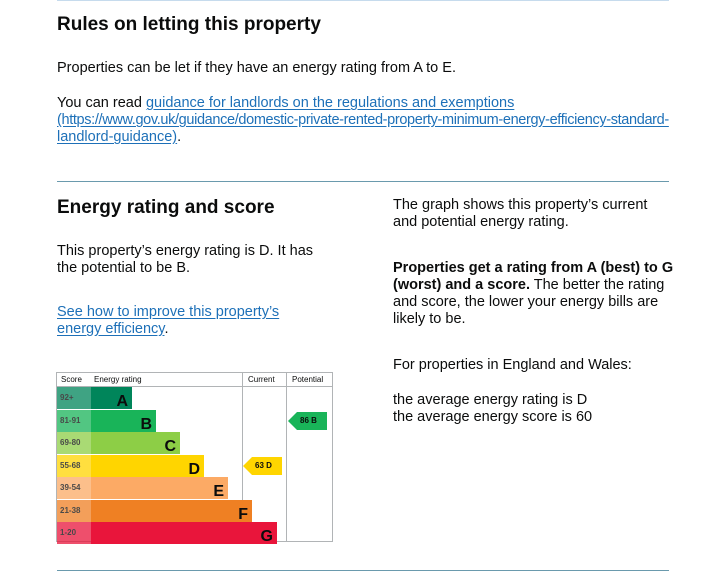 This screenshot has height=578, width=703. What do you see at coordinates (74, 420) in the screenshot?
I see `band-score-range: 81-91` at bounding box center [74, 420].